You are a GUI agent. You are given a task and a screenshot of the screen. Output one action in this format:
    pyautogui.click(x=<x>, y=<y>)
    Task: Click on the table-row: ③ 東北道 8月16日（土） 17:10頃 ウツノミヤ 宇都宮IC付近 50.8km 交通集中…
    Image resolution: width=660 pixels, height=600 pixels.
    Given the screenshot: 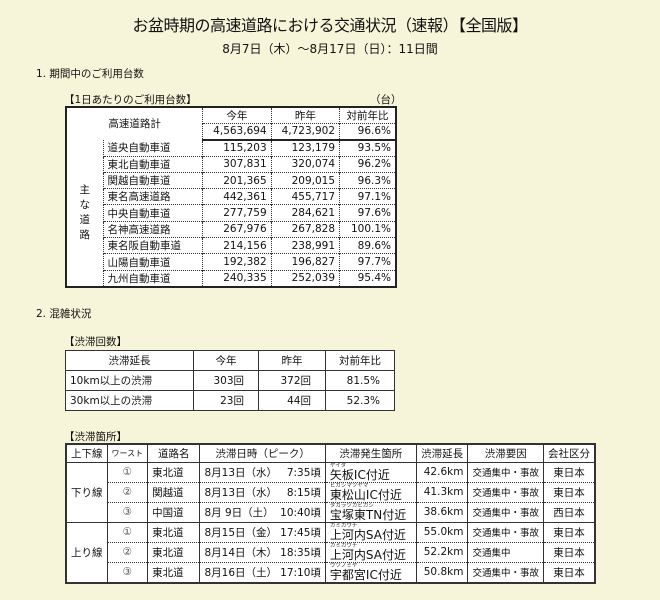 What is the action you would take?
    pyautogui.click(x=330, y=572)
    